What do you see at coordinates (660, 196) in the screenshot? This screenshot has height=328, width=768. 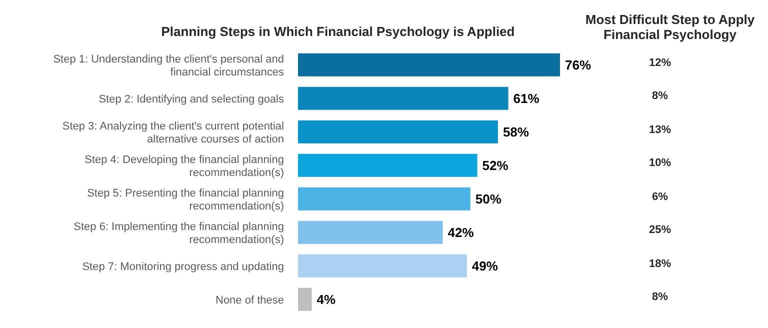 I see `data-label: 6%` at bounding box center [660, 196].